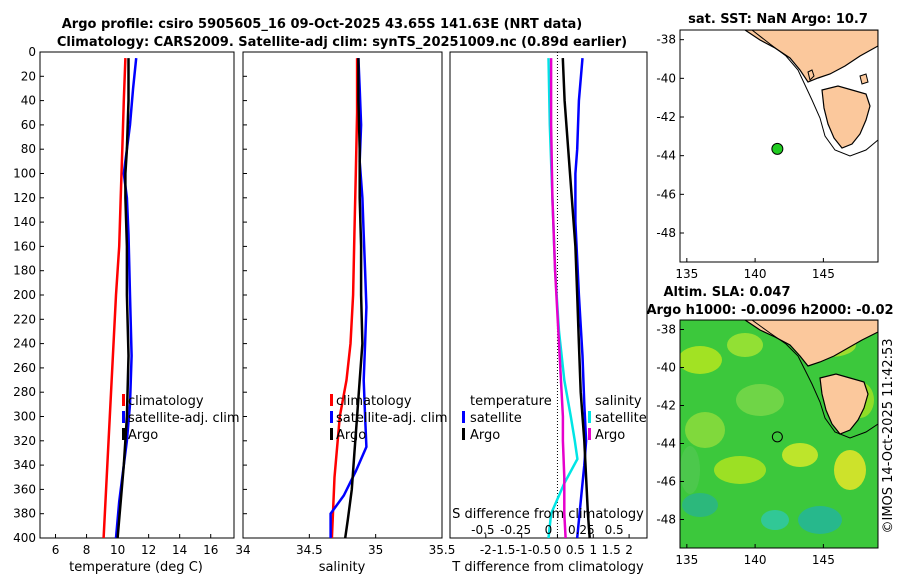 This screenshot has width=900, height=580. What do you see at coordinates (24, 319) in the screenshot?
I see `depth-tick-label: 220` at bounding box center [24, 319].